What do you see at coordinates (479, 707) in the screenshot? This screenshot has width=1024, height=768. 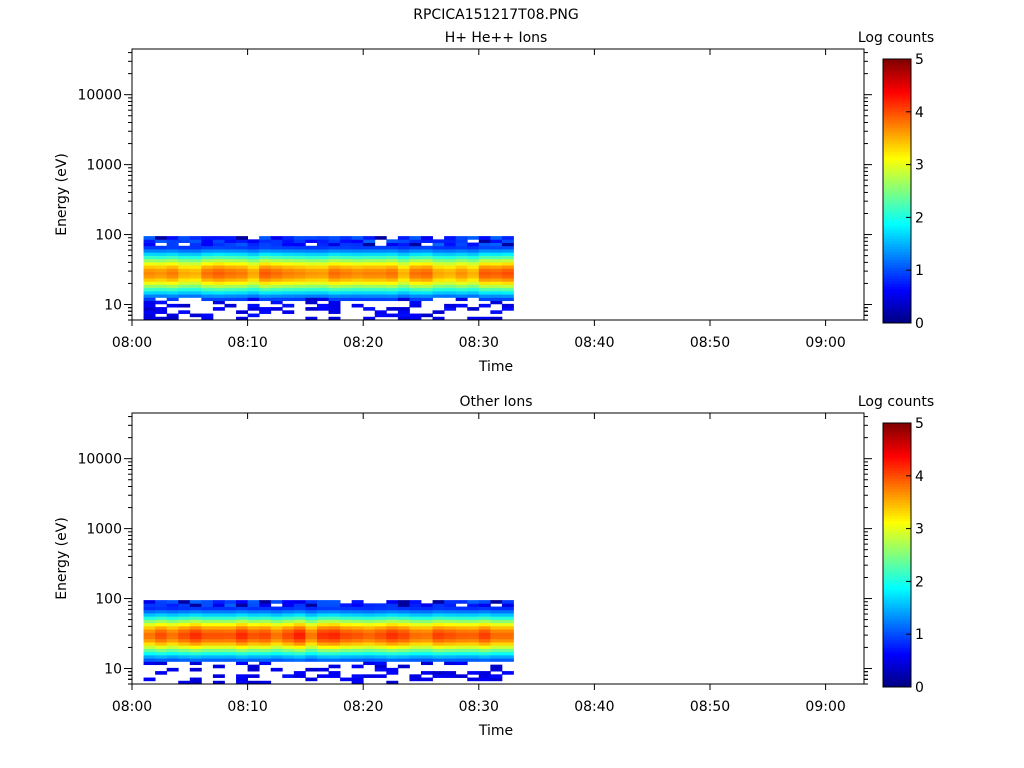 I see `x-tick-label: 08:30` at bounding box center [479, 707].